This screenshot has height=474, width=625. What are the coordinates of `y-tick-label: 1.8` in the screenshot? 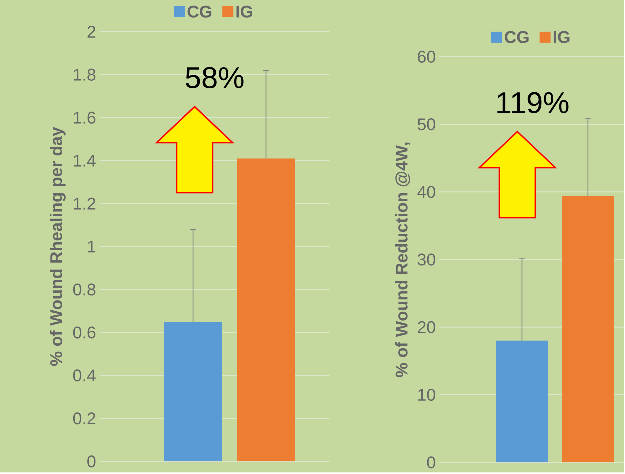 It's located at (85, 75).